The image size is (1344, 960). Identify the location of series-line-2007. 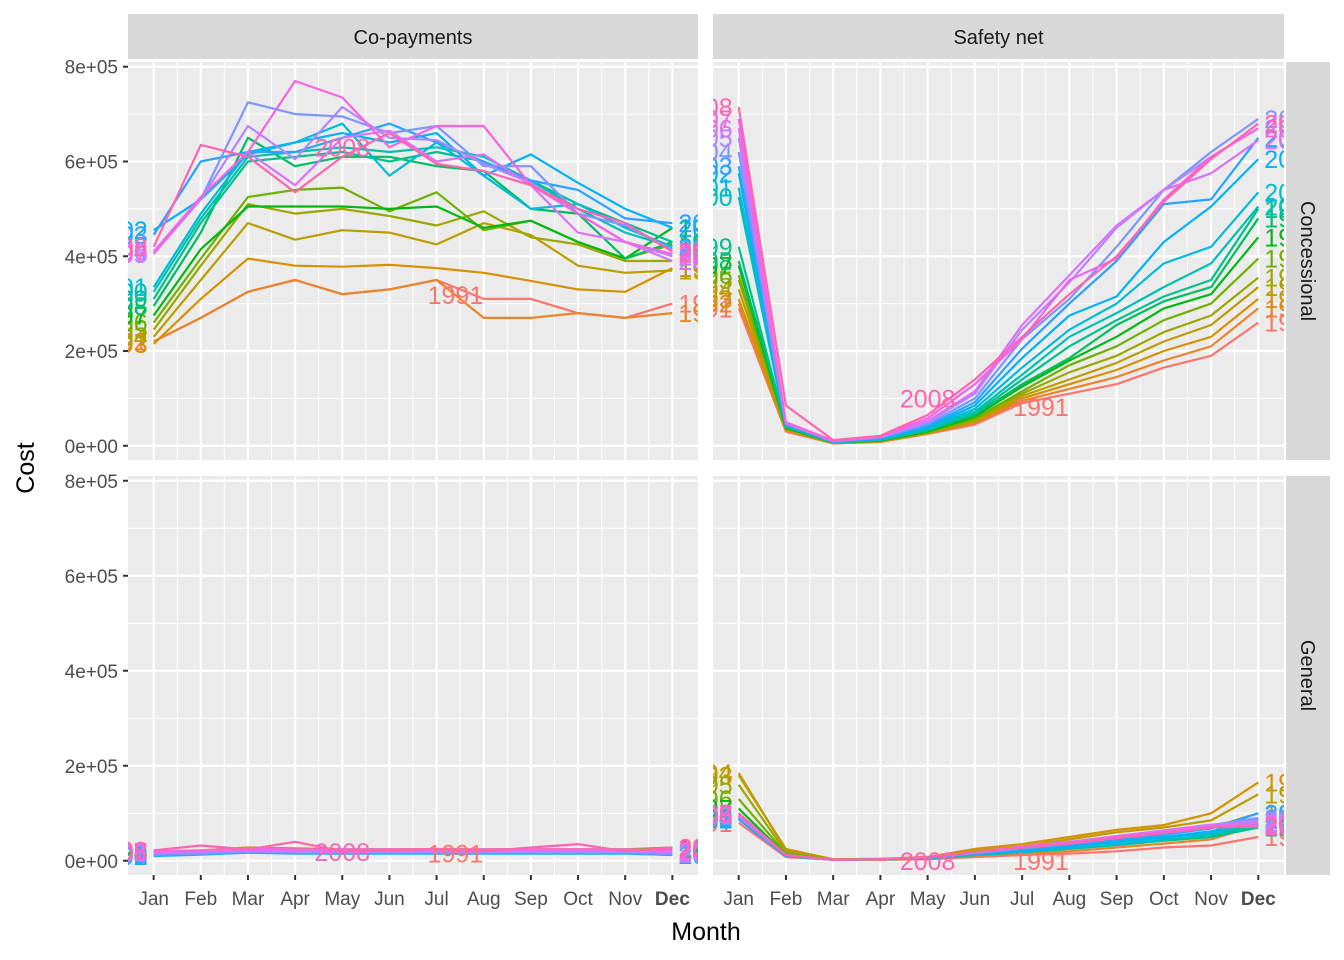
(412, 167).